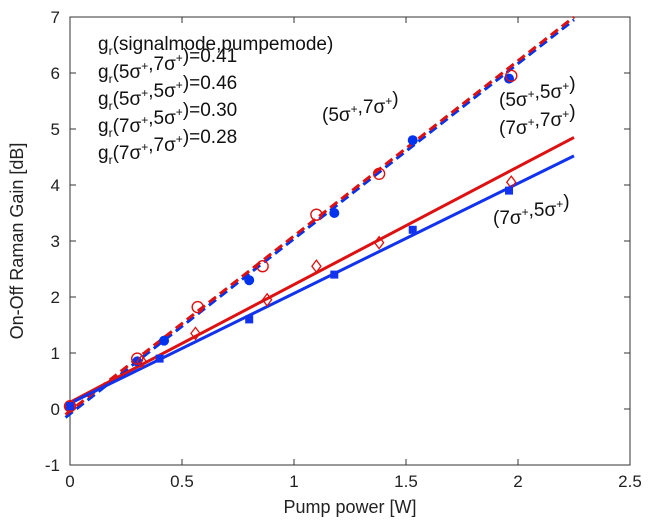 The image size is (660, 521). What do you see at coordinates (55, 17) in the screenshot?
I see `y-tick-label: 7` at bounding box center [55, 17].